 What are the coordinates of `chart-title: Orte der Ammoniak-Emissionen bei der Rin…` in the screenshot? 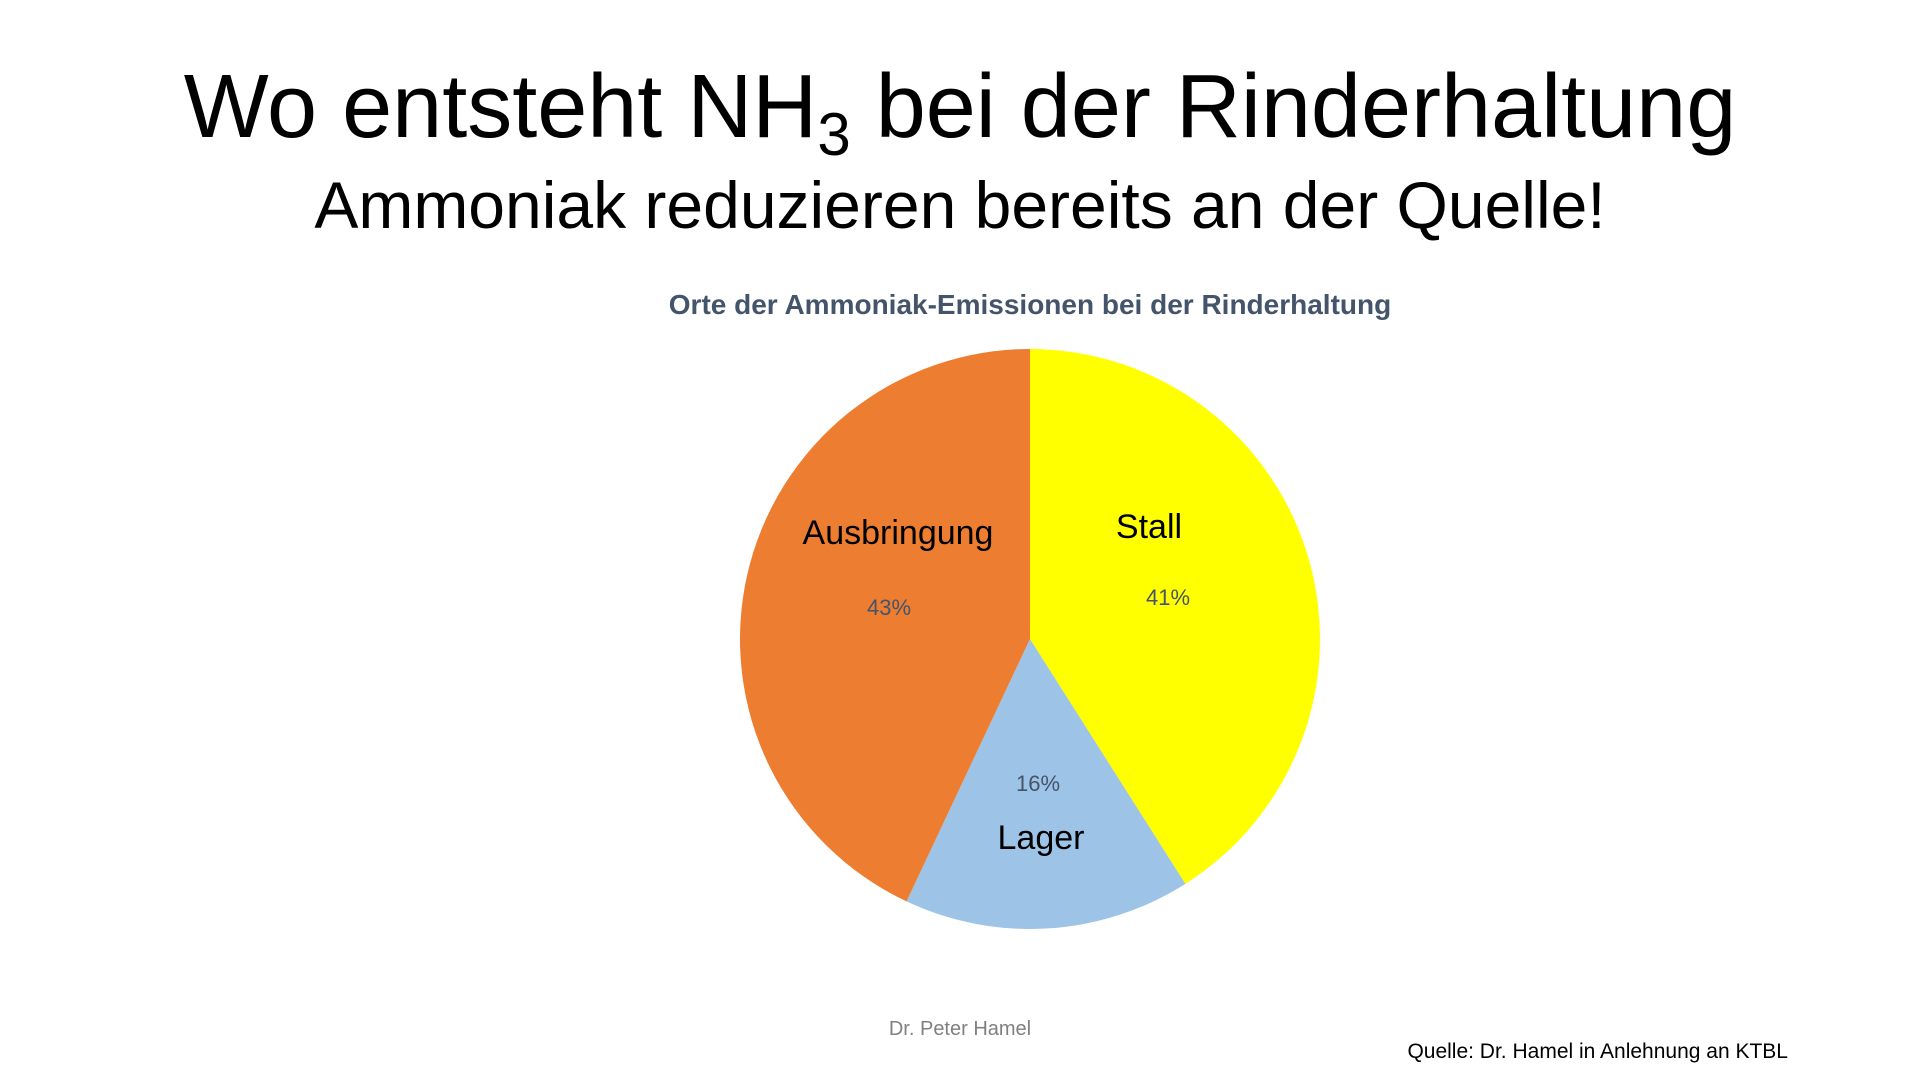 It's located at (1030, 304).